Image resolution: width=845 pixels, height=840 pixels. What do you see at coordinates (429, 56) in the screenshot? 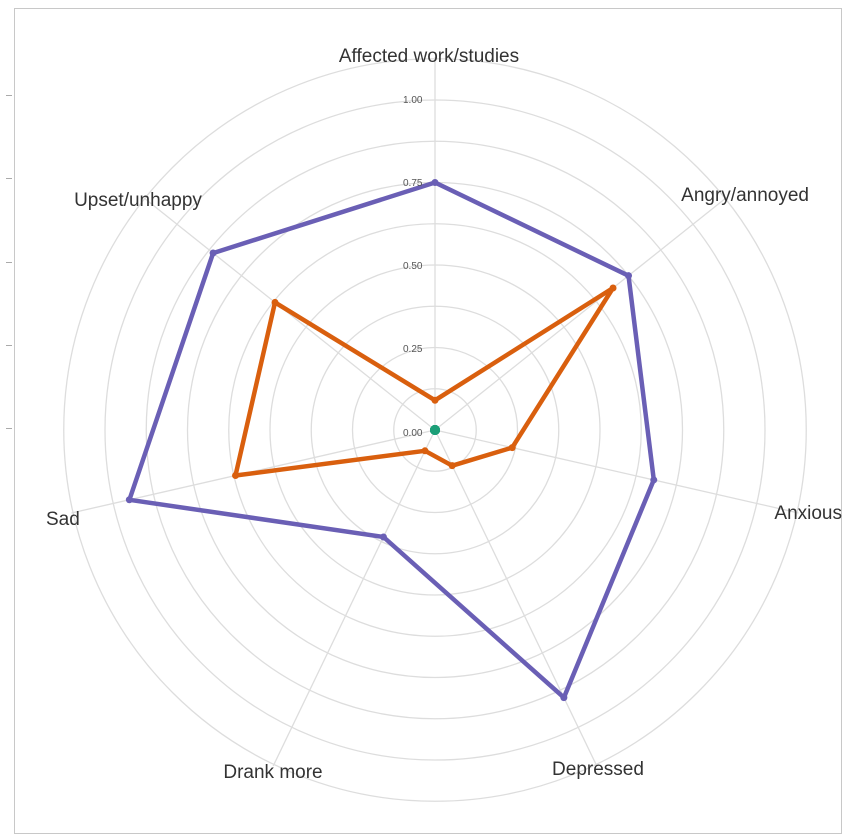
I see `axis-label-affected-work-studies: Affected work/studies` at bounding box center [429, 56].